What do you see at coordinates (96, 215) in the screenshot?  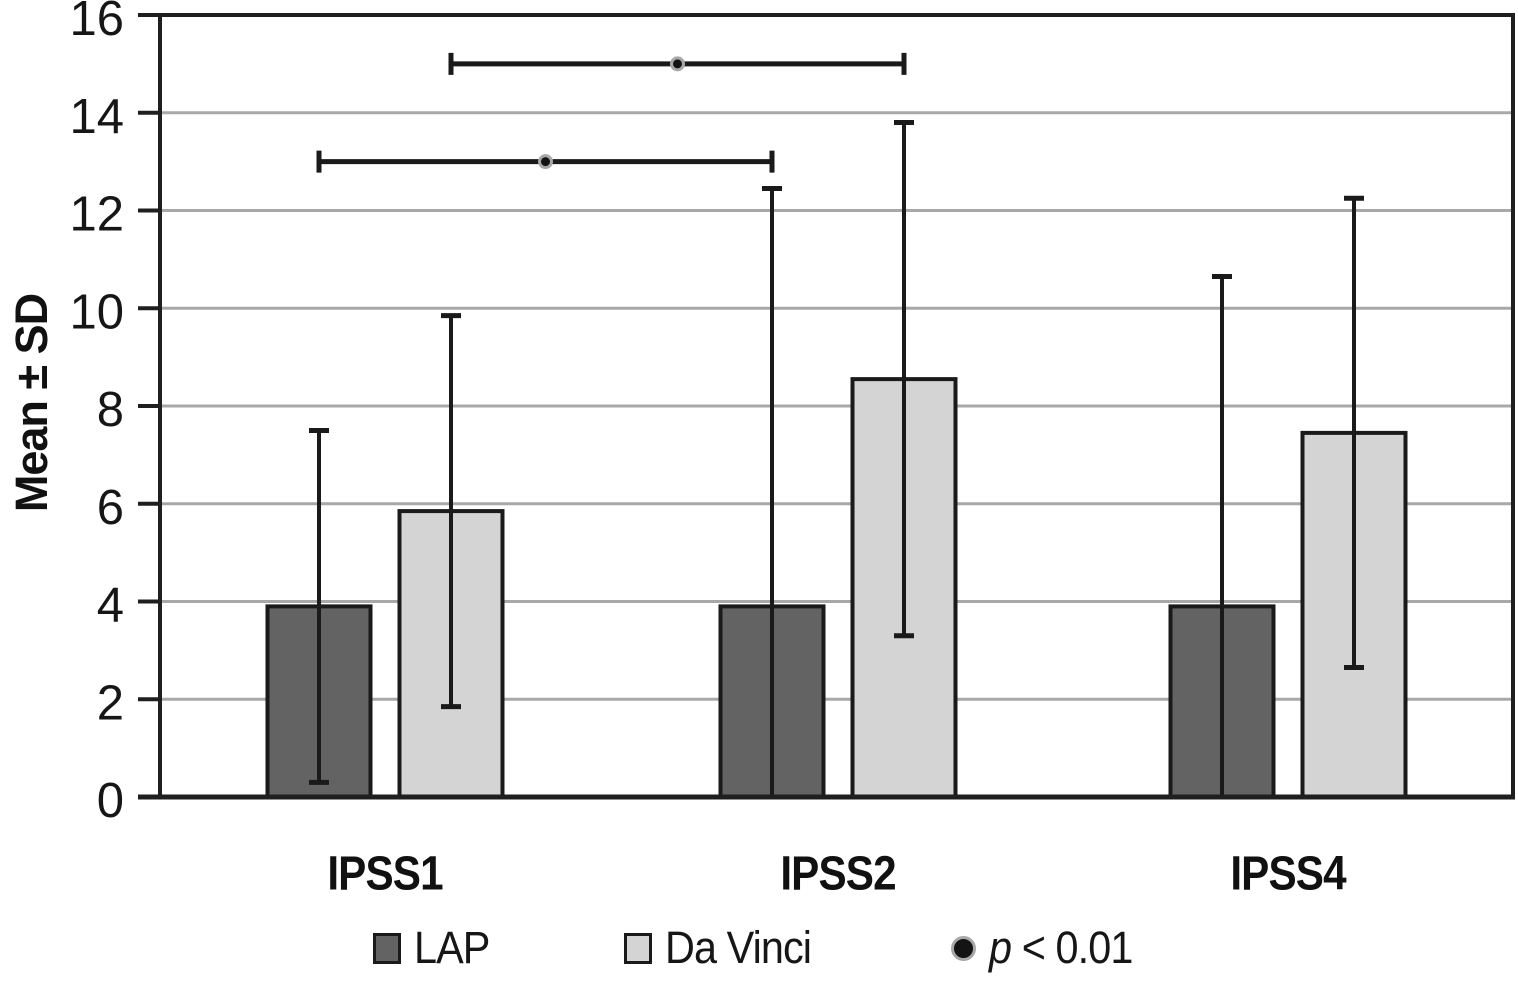 I see `y-axis-tick-label: 12` at bounding box center [96, 215].